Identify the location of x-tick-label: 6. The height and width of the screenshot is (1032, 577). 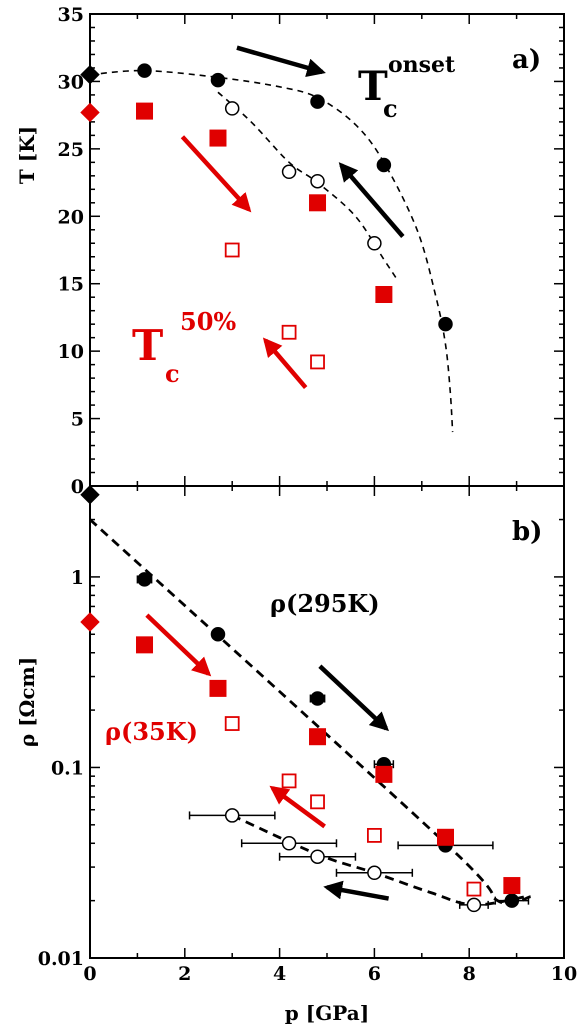
(374, 974).